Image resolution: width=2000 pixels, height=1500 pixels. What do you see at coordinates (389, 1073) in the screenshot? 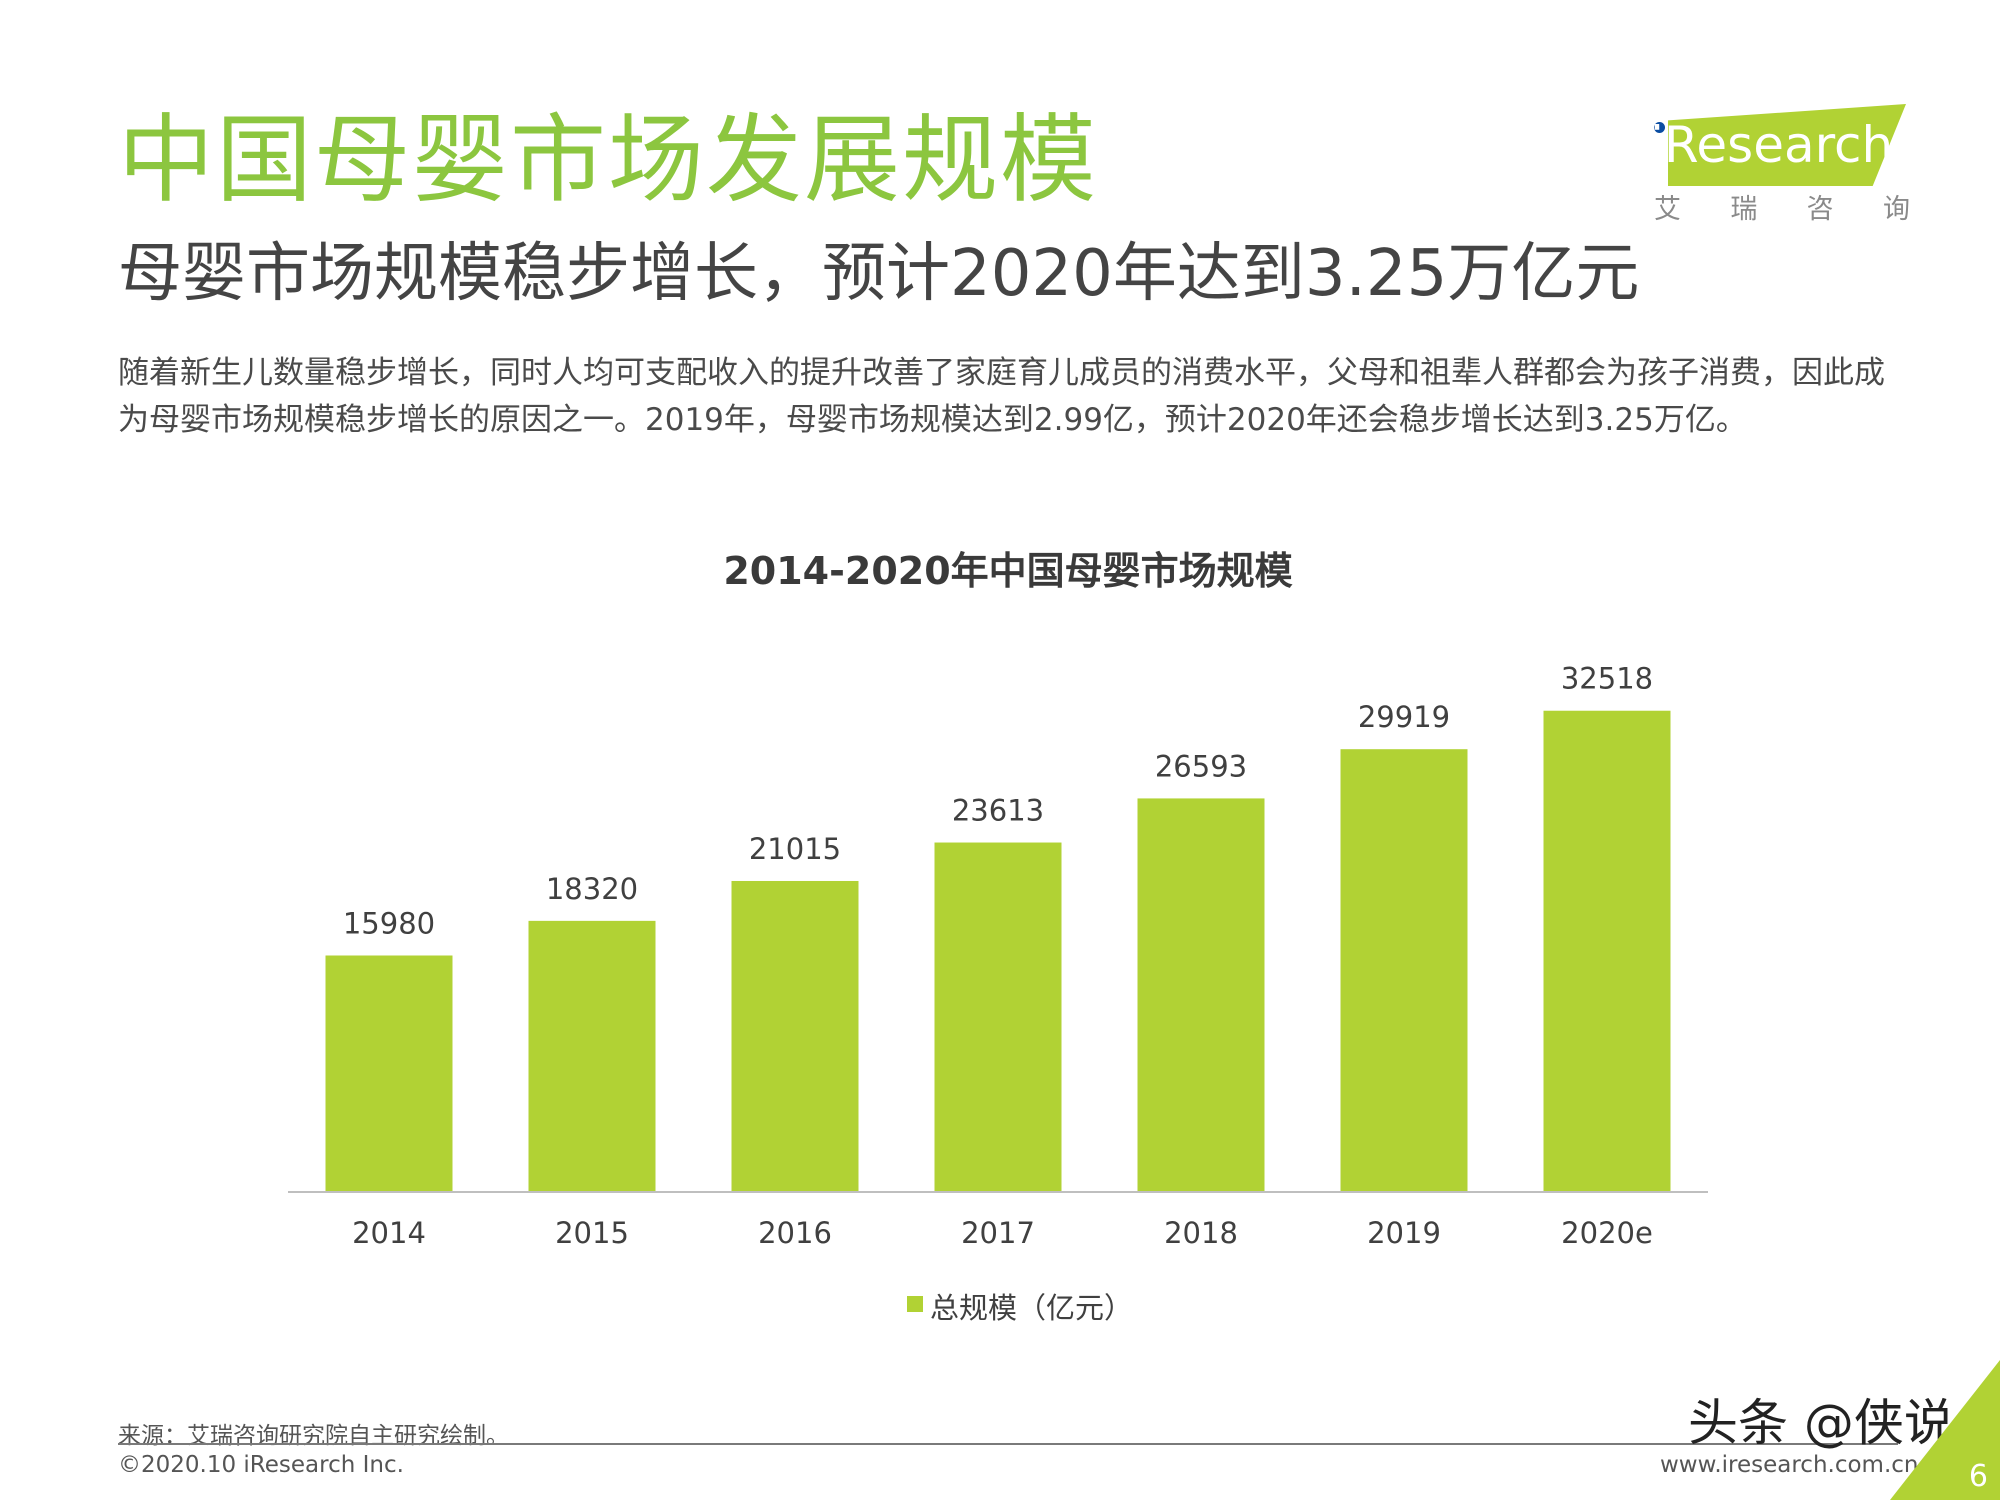
I see `bar-2014` at bounding box center [389, 1073].